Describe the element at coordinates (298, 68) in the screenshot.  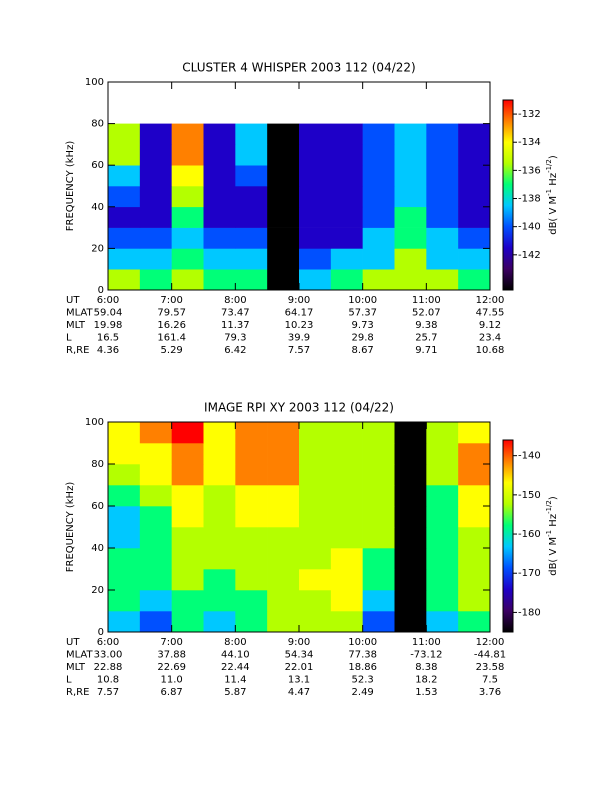
I see `chart-title: CLUSTER 4 WHISPER 2003 112 (04/22)` at that location.